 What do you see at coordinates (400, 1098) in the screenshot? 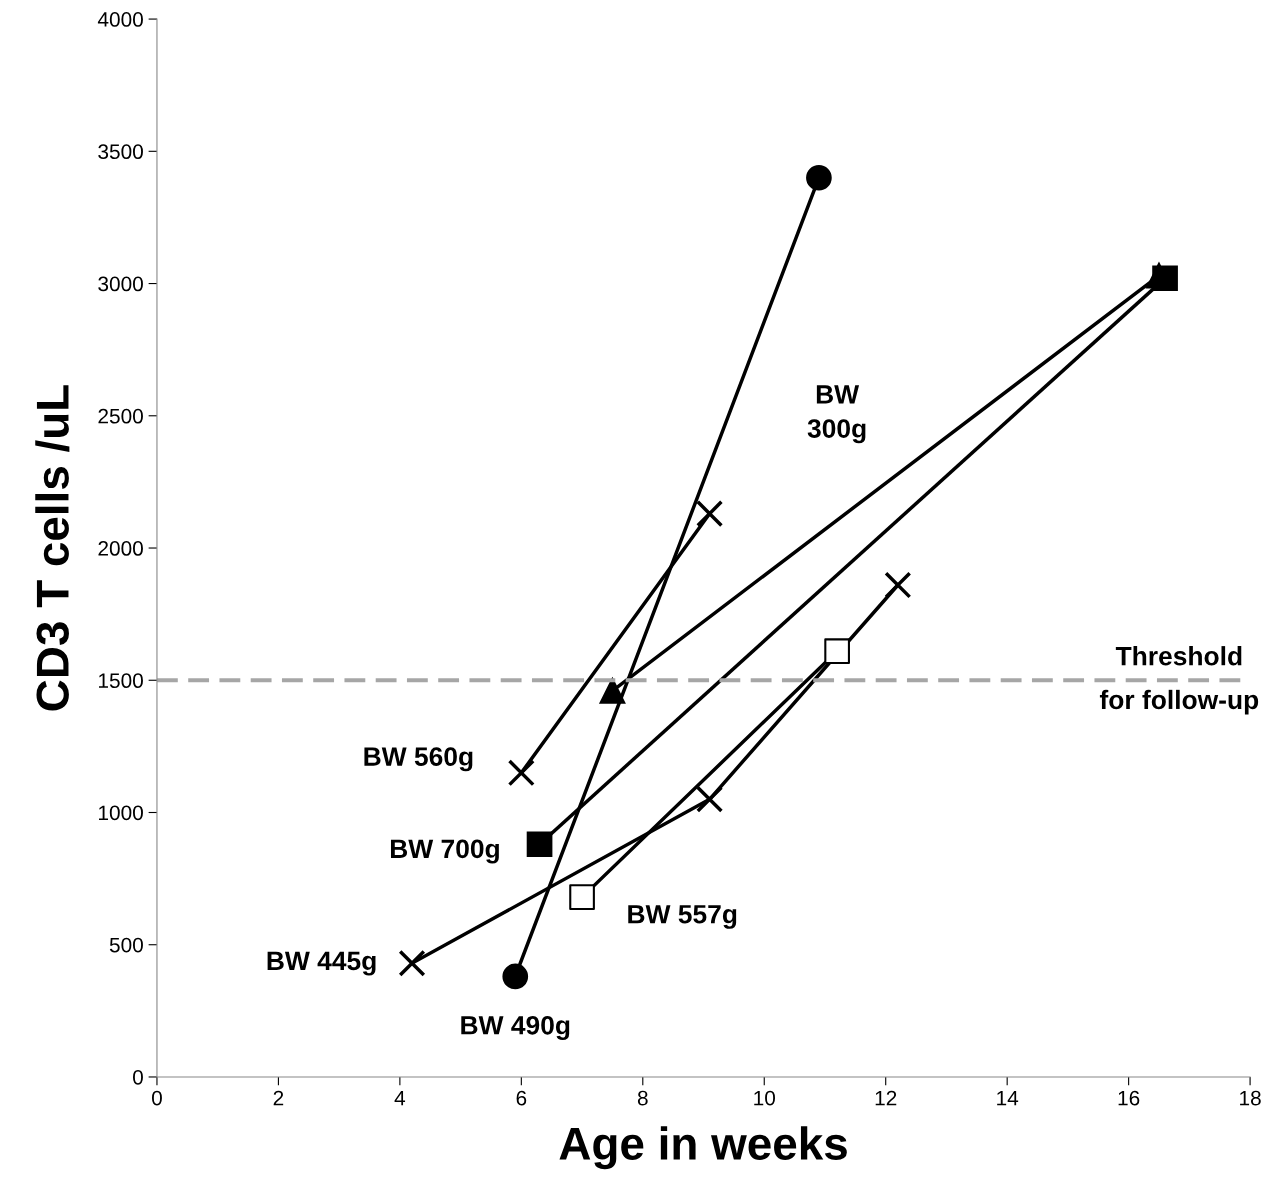
I see `x-tick-label: 4` at bounding box center [400, 1098].